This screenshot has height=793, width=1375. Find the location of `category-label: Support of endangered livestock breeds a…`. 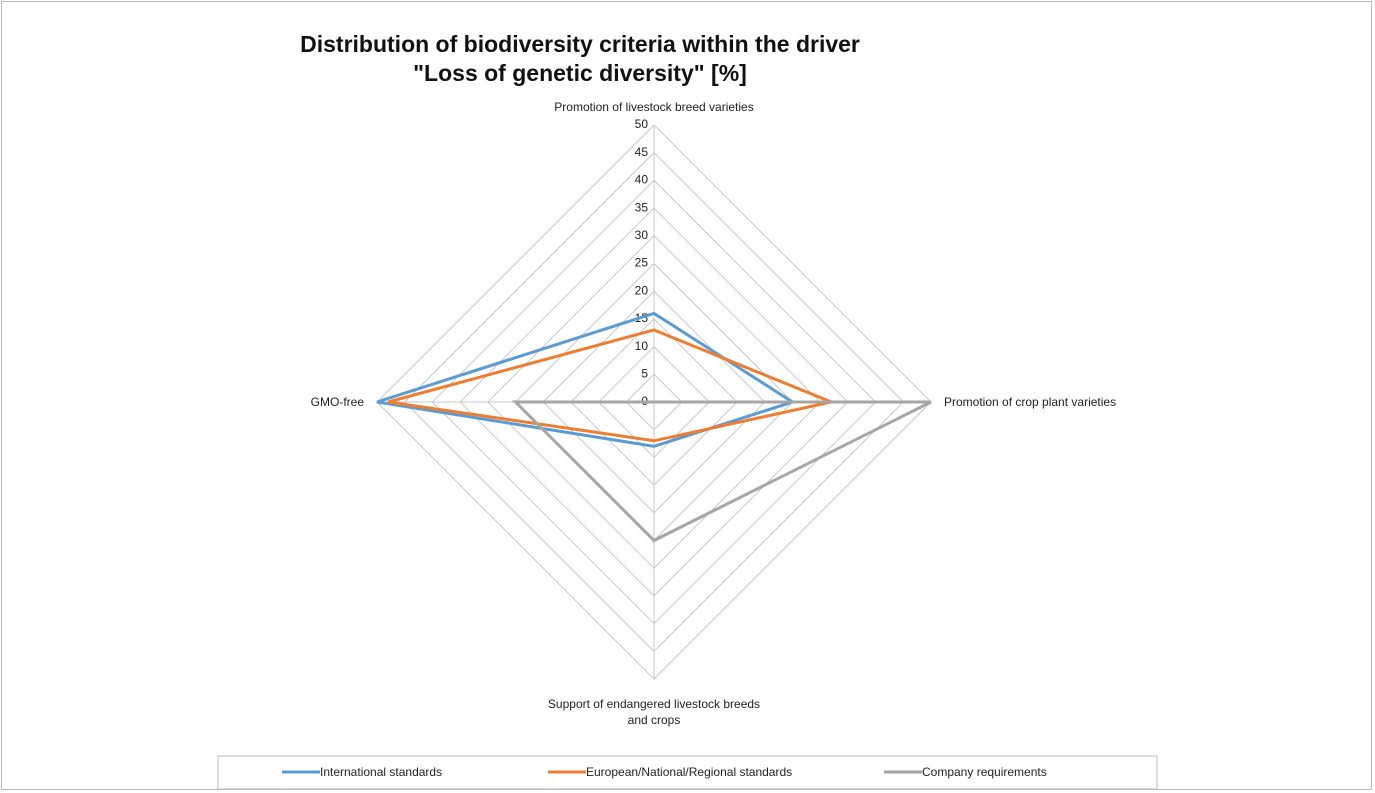

category-label: Support of endangered livestock breeds a… is located at coordinates (654, 712).